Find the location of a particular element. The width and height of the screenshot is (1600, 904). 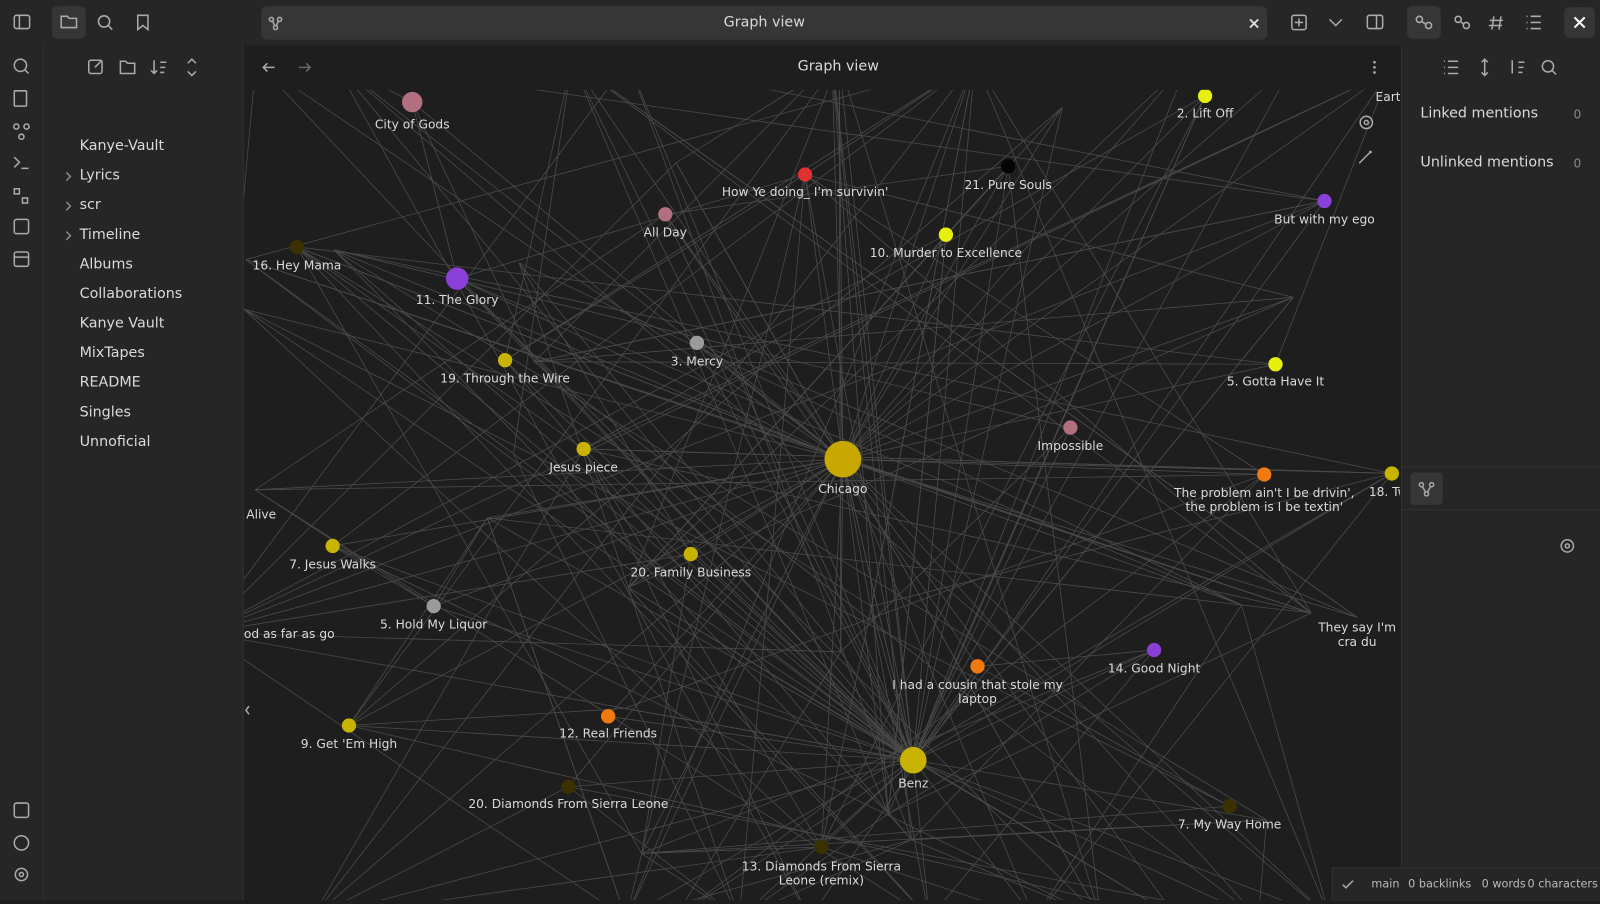

graph-icon is located at coordinates (275, 23).